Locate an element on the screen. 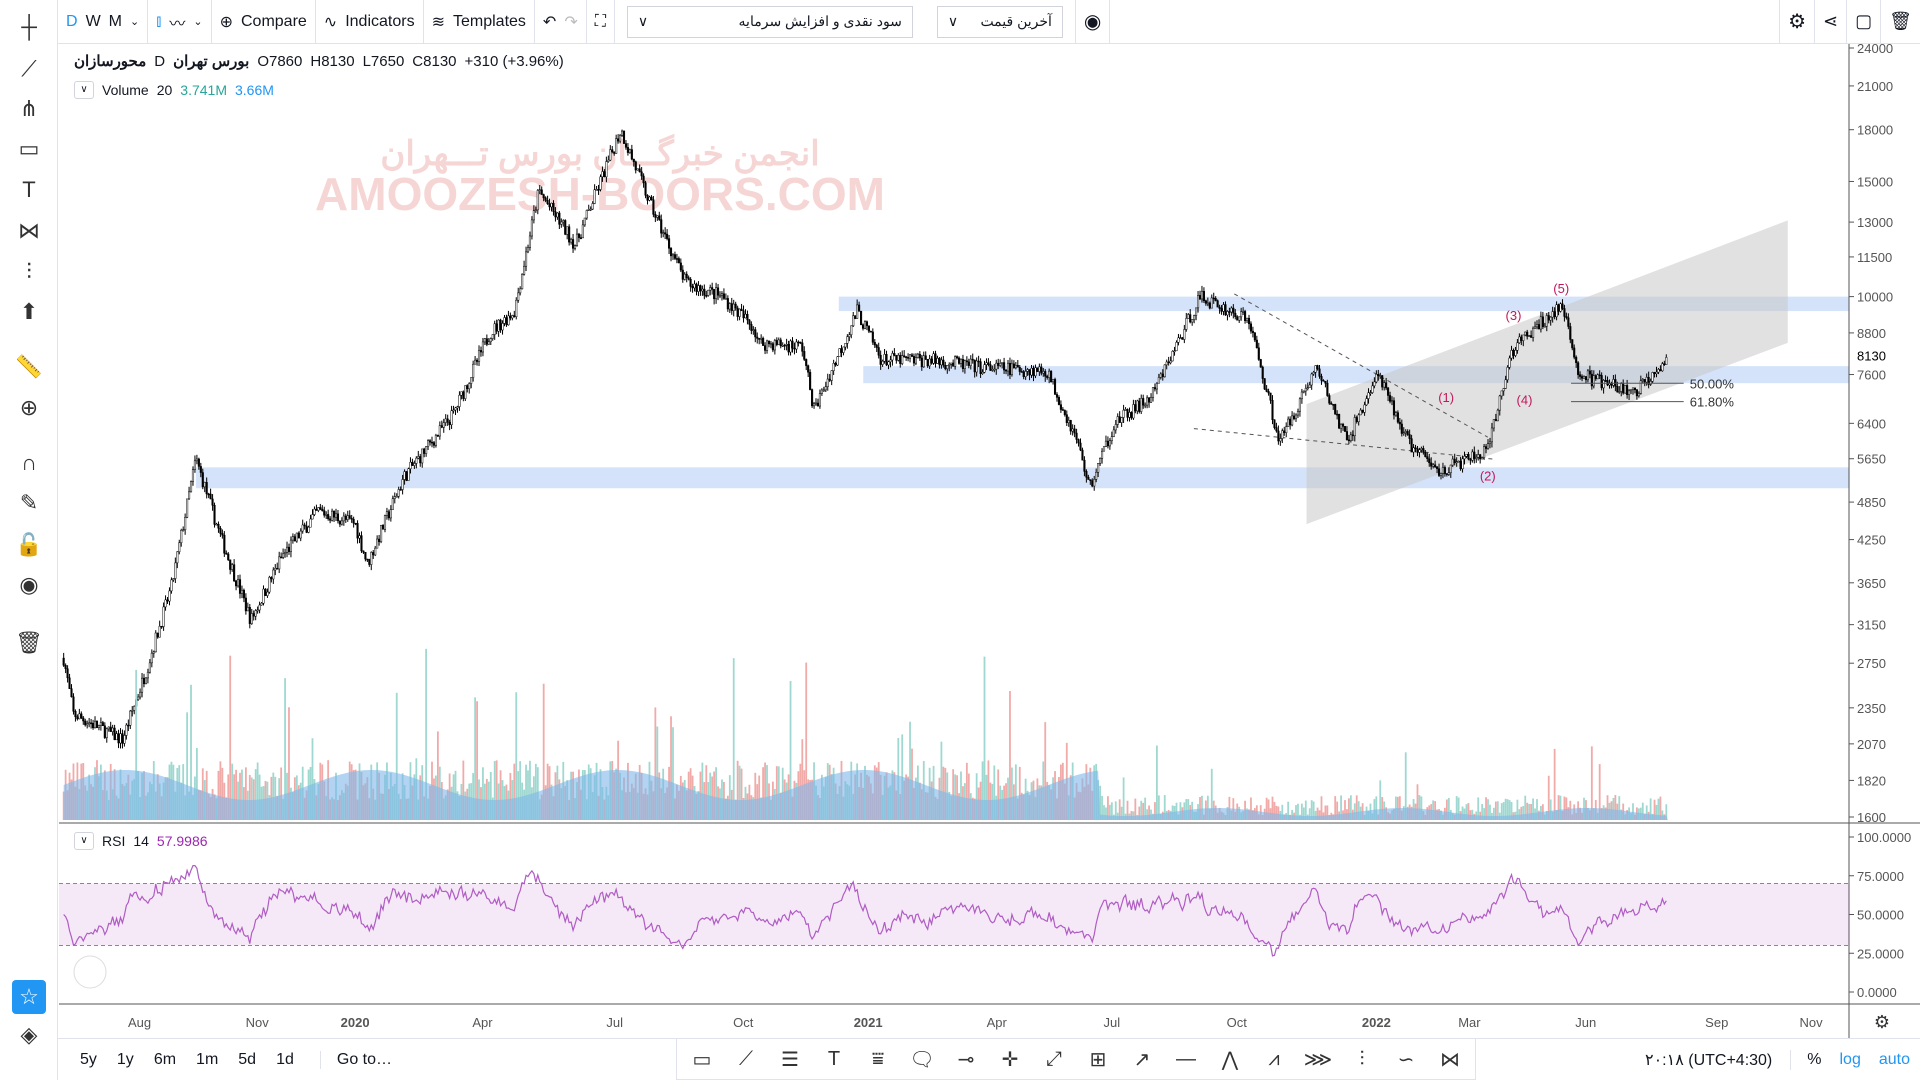 The image size is (1920, 1080). time-tick-label: Sep is located at coordinates (1716, 1022).